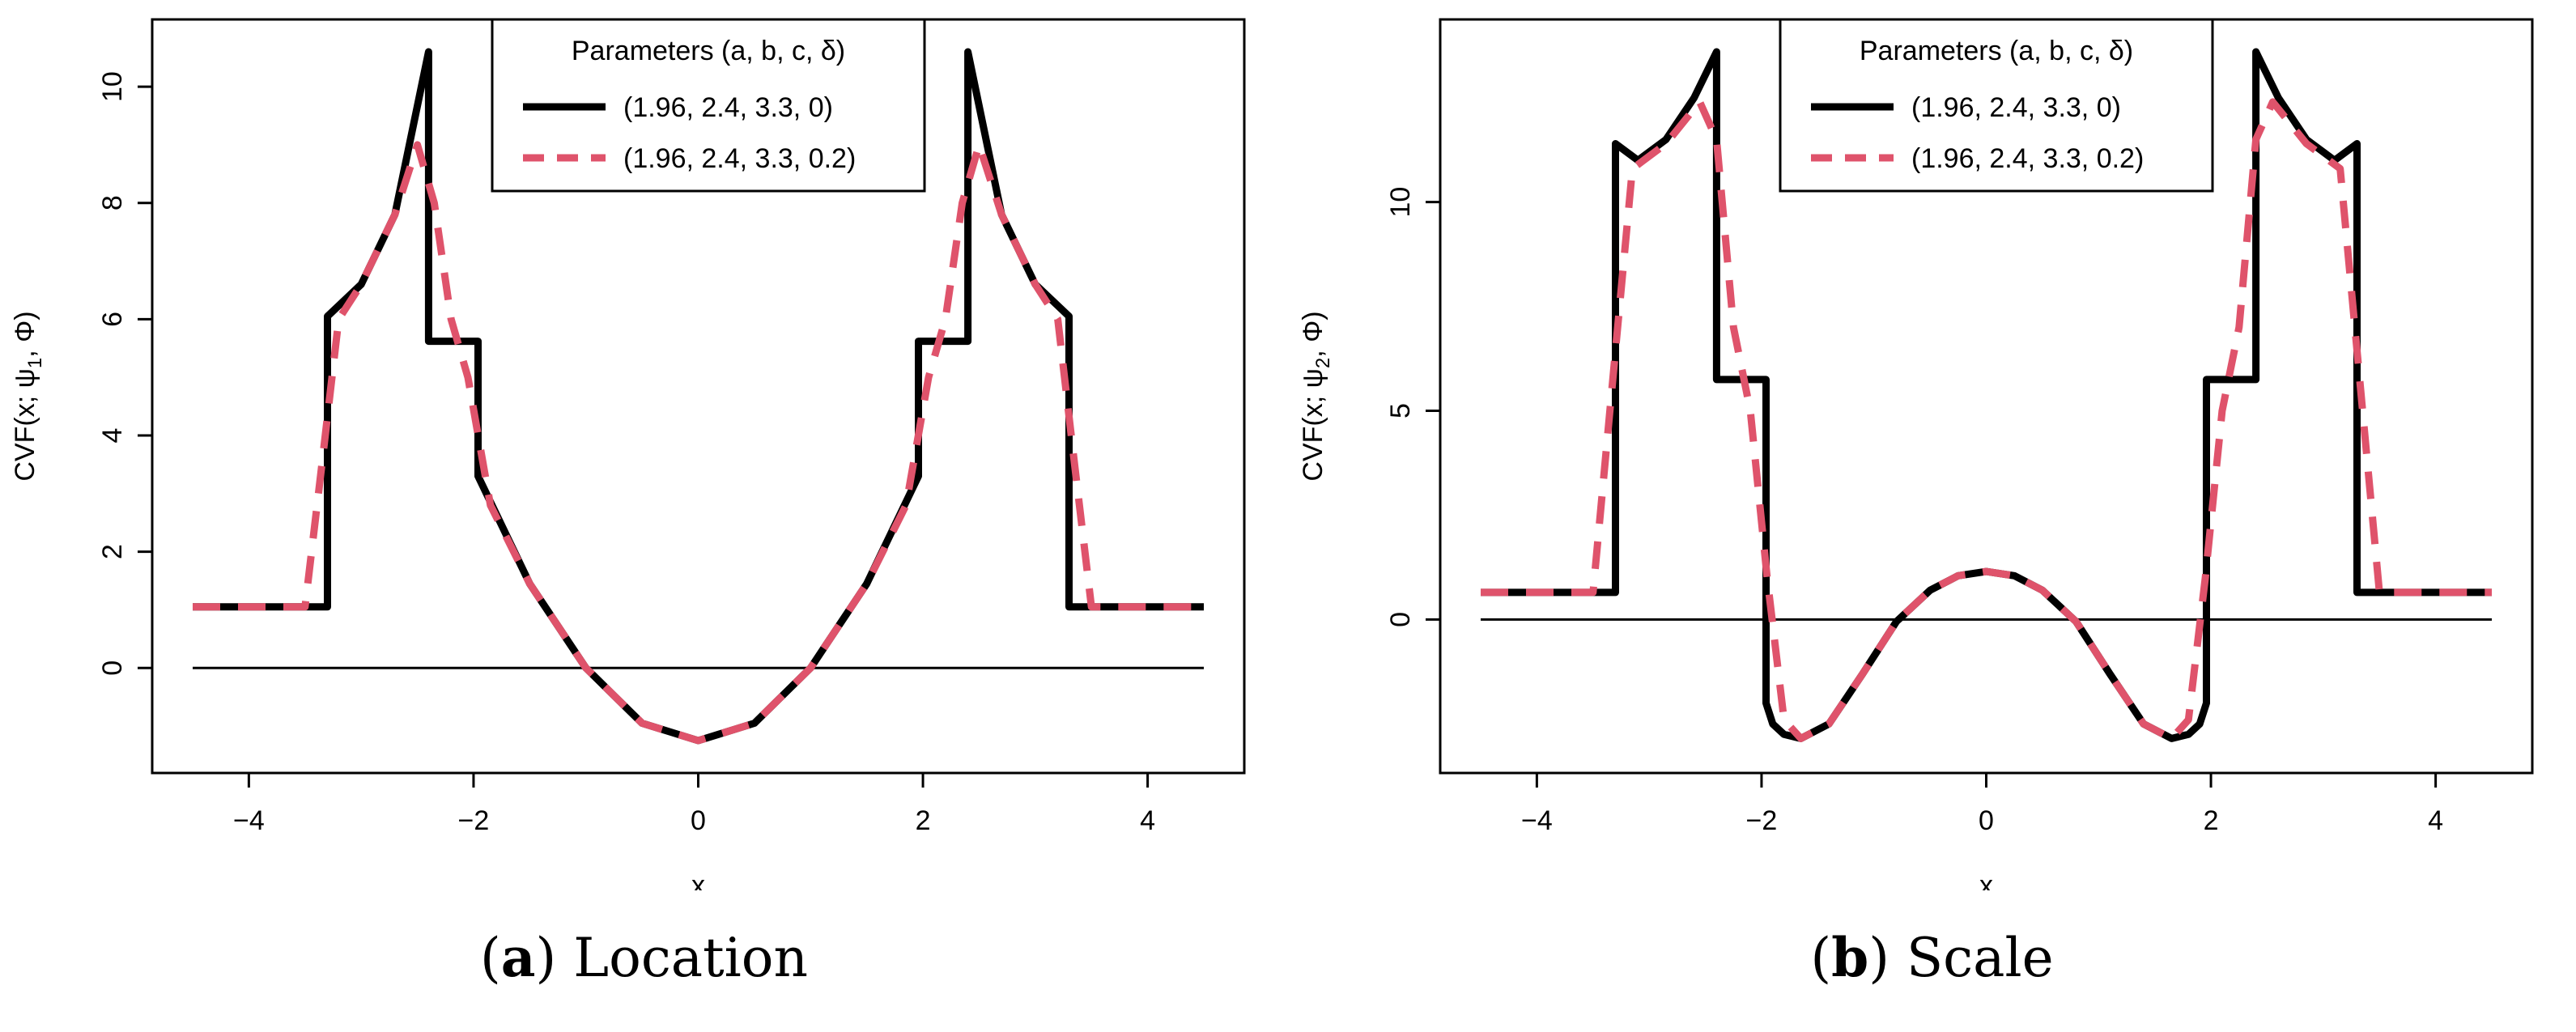  Describe the element at coordinates (113, 319) in the screenshot. I see `y-tick-label: 6` at that location.